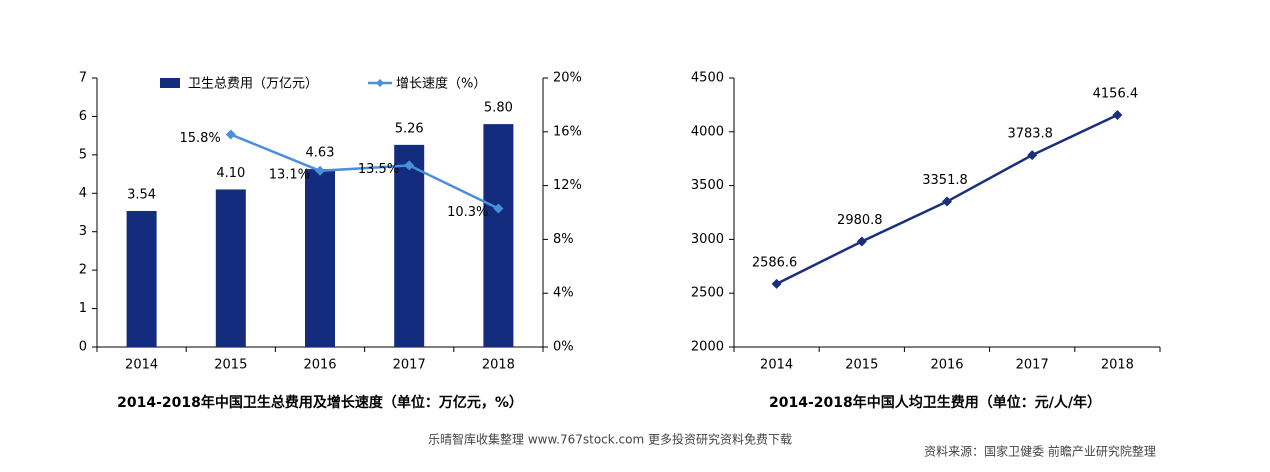  I want to click on footer-note: 乐晴智库收集整理 www.767stock.com 更多投资研究资料免费下载, so click(610, 439).